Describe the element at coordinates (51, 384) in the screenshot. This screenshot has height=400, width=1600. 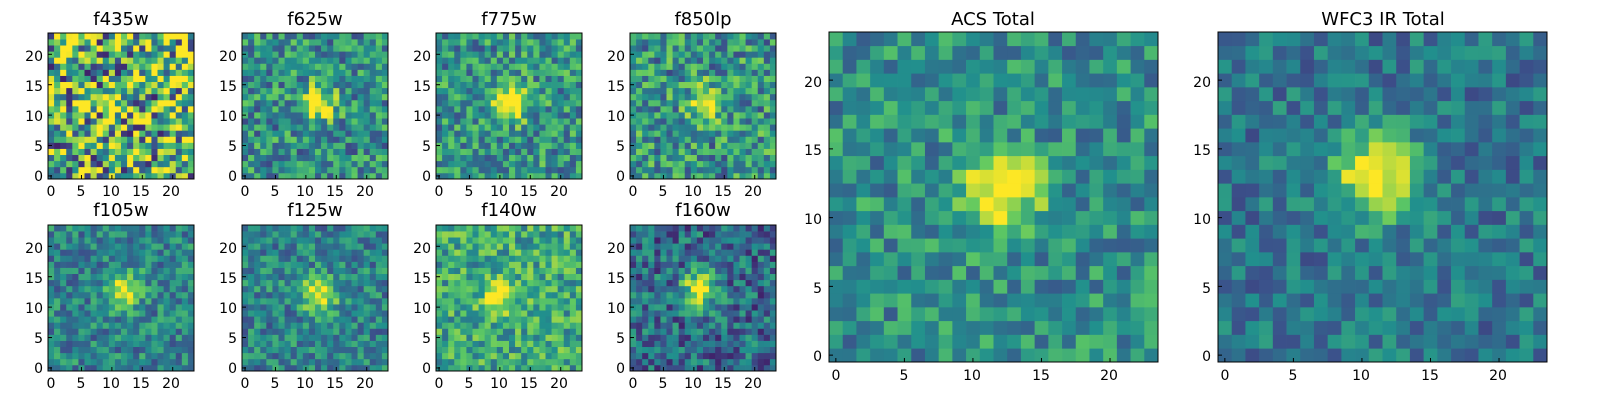
I see `x-tick-label: 0` at that location.